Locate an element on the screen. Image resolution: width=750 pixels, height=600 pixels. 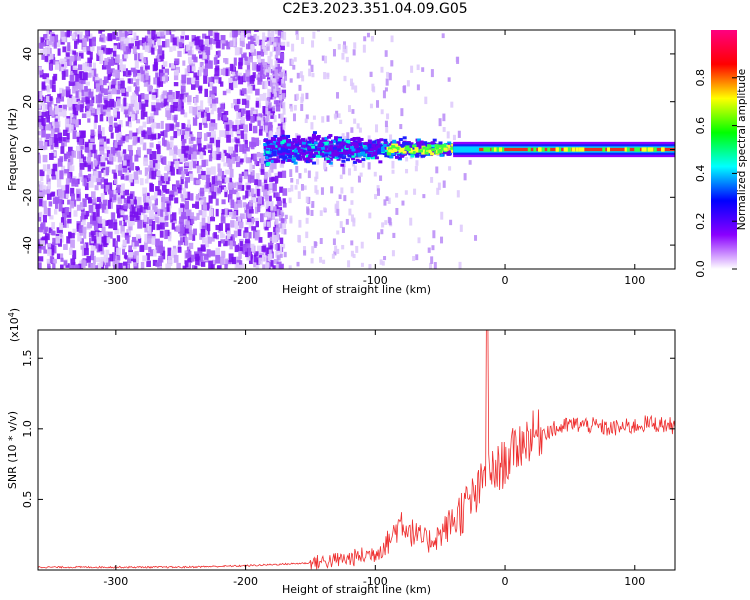
colorbar-label: Normalized spectral amplitude is located at coordinates (742, 149).